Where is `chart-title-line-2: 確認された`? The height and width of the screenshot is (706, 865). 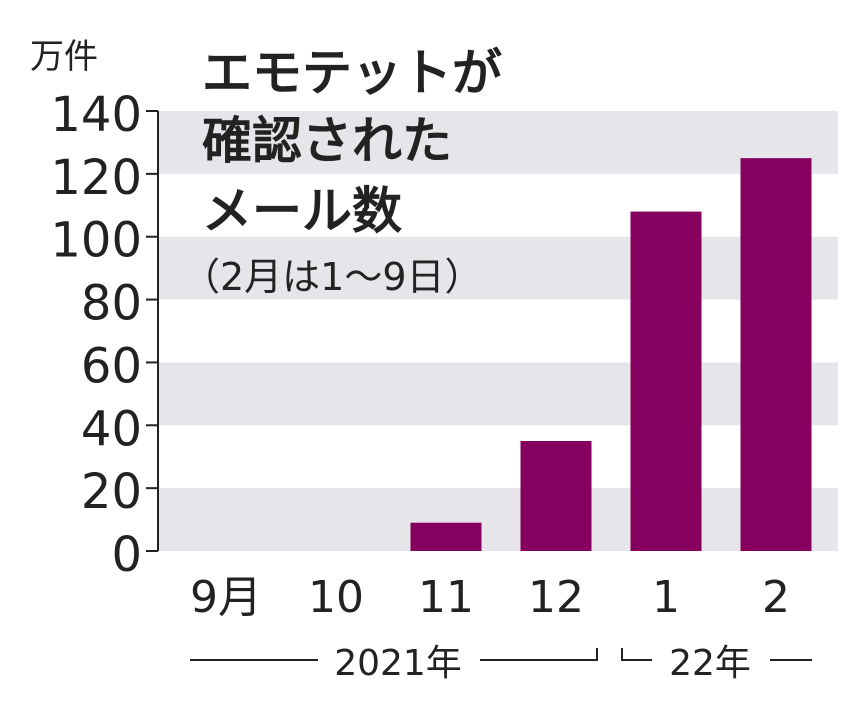
chart-title-line-2: 確認された is located at coordinates (327, 141).